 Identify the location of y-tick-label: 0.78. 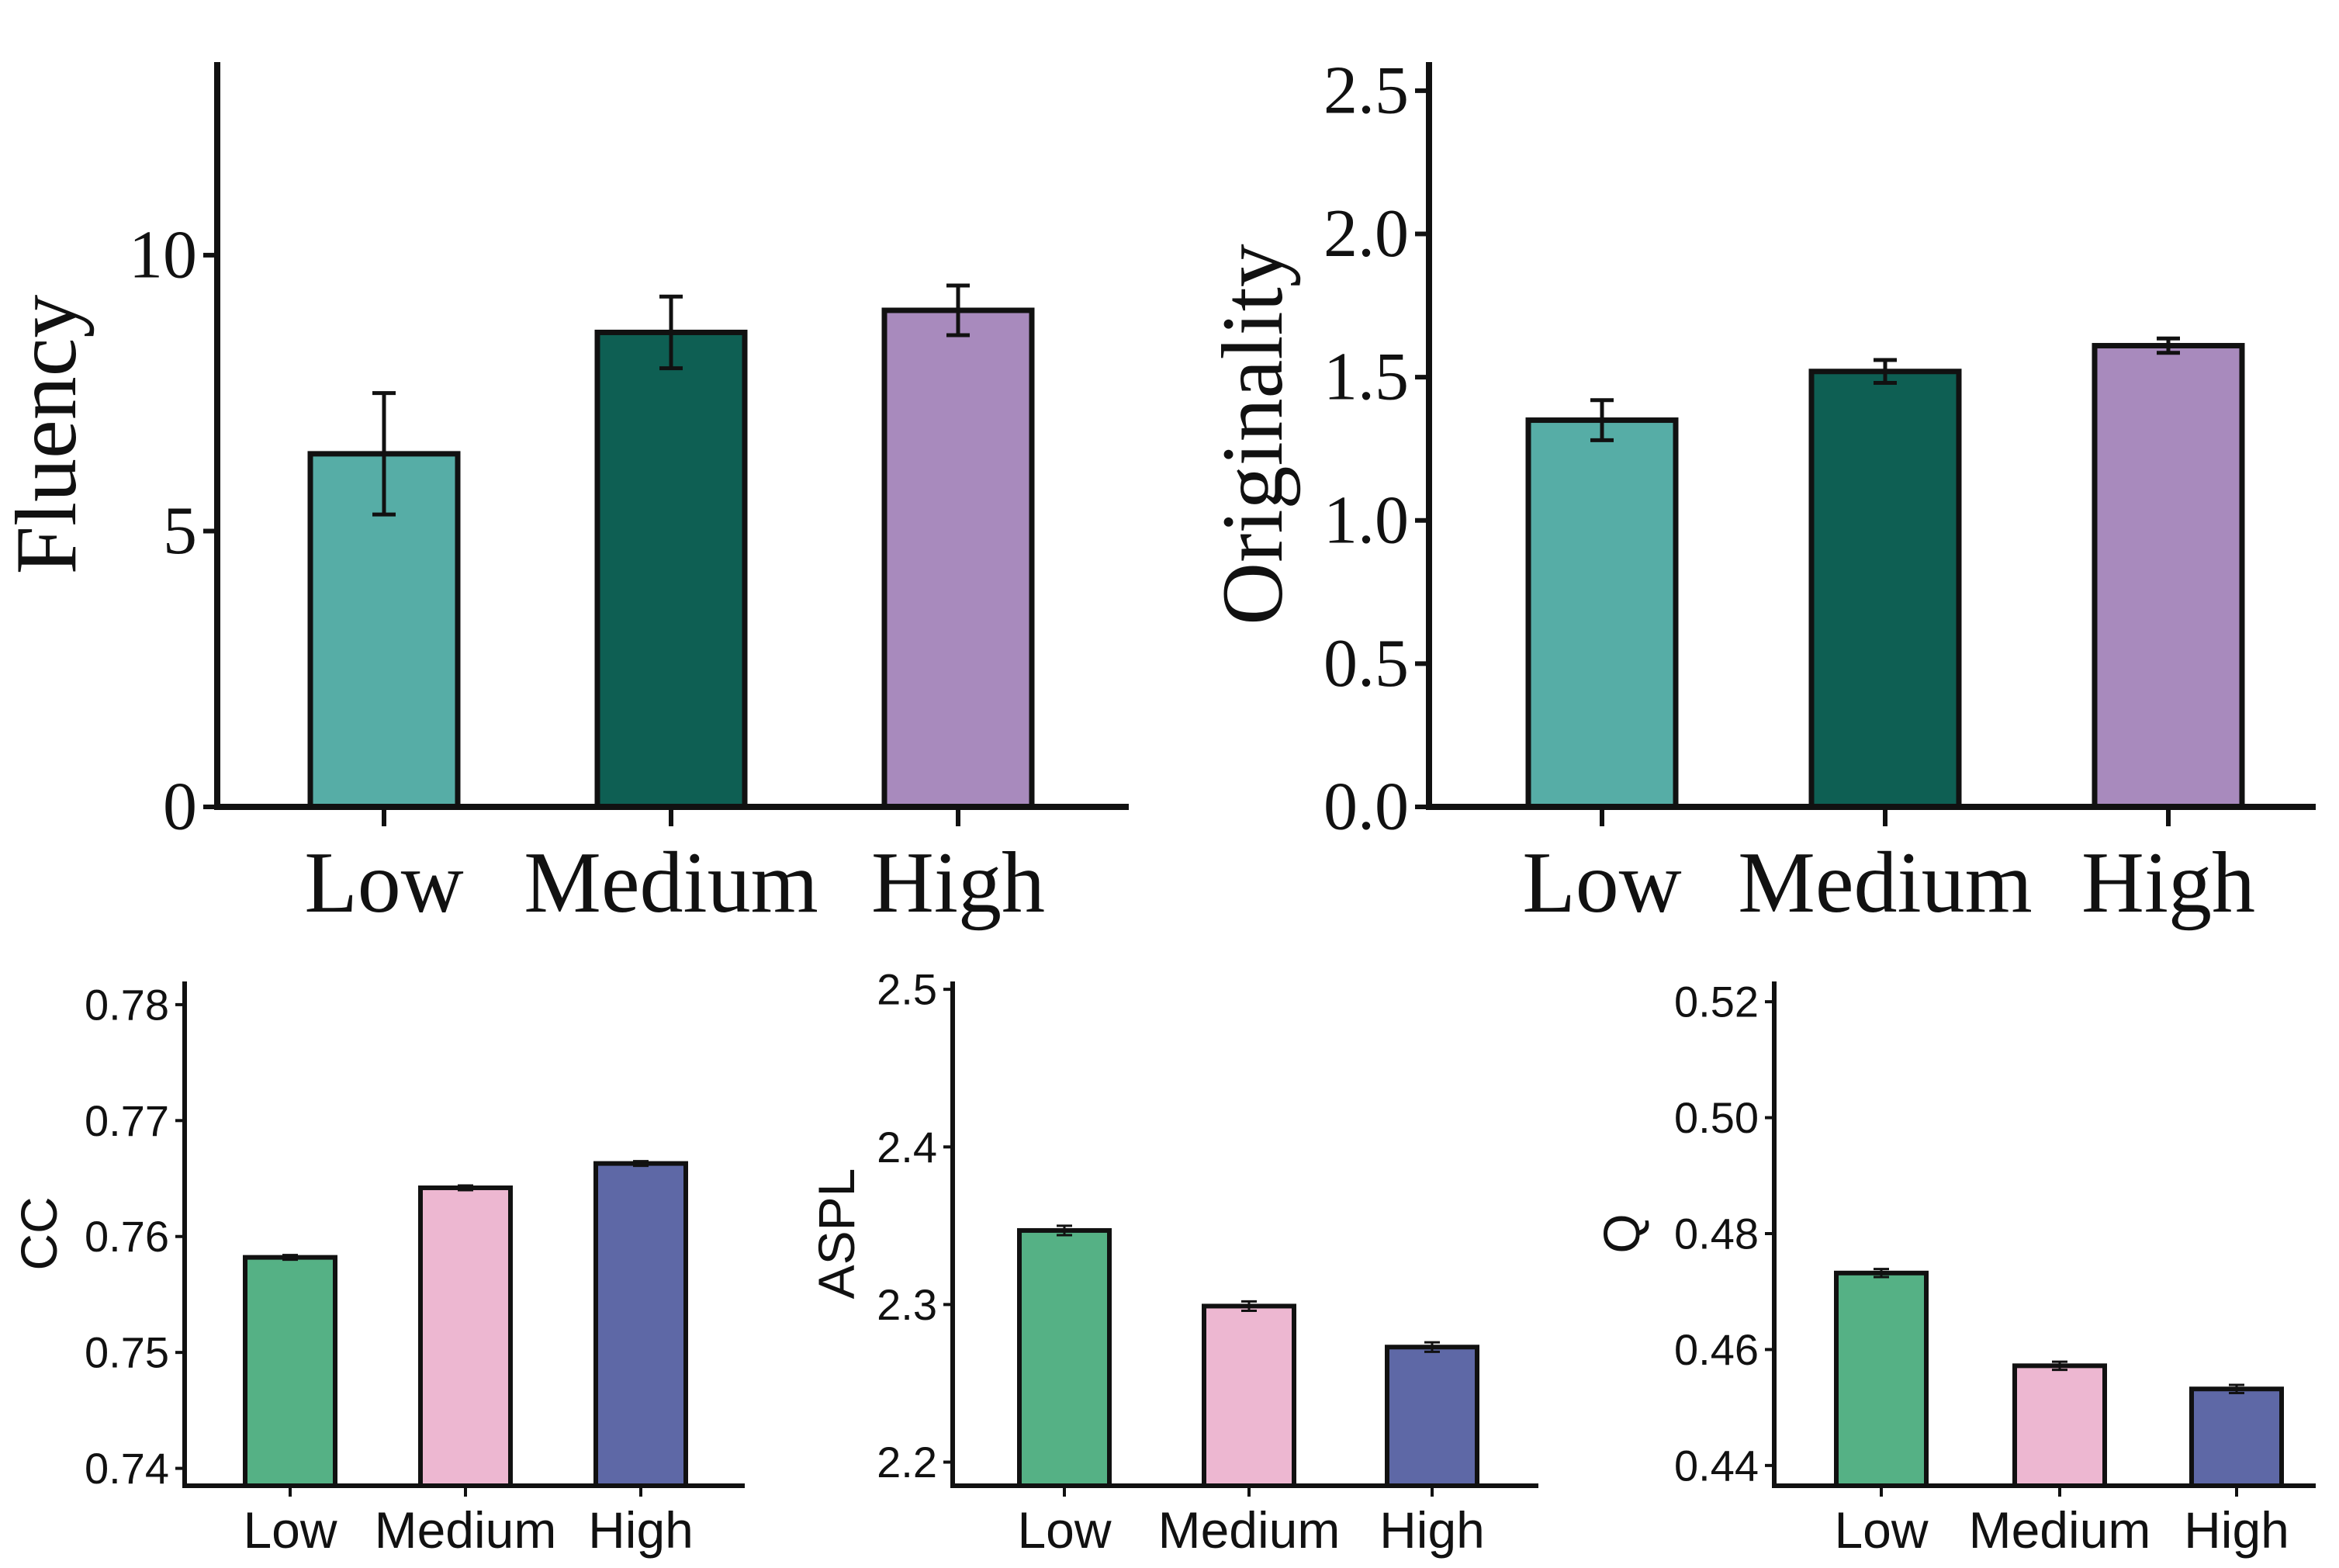
(127, 1005).